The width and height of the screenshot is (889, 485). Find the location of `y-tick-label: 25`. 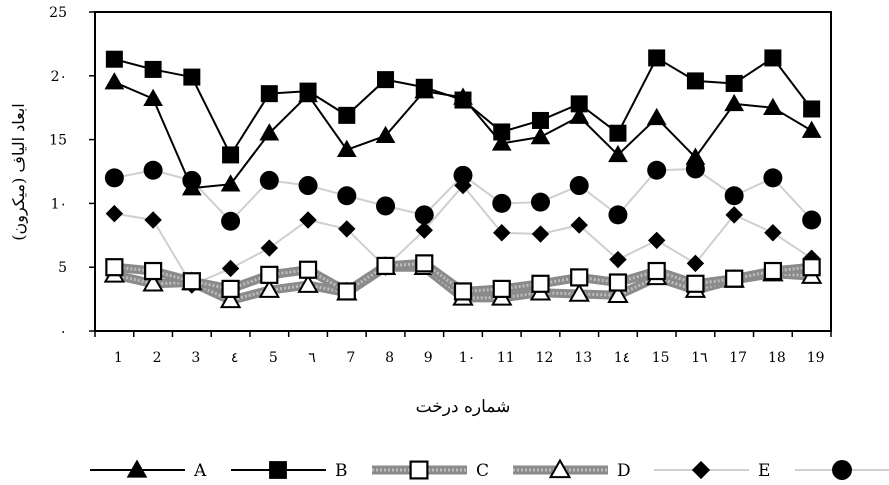

y-tick-label: 25 is located at coordinates (58, 13).